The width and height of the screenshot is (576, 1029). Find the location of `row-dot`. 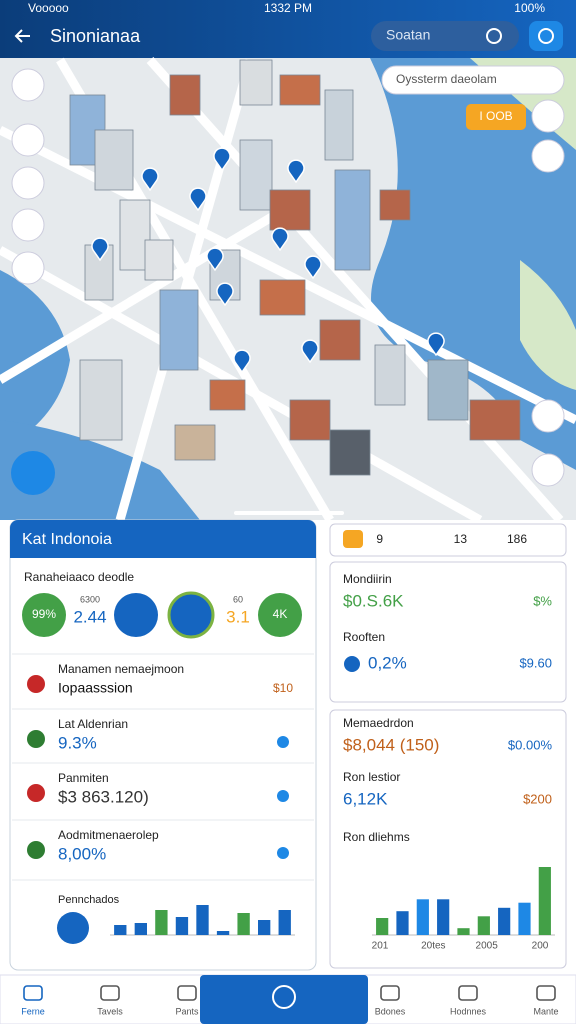

row-dot is located at coordinates (283, 796).